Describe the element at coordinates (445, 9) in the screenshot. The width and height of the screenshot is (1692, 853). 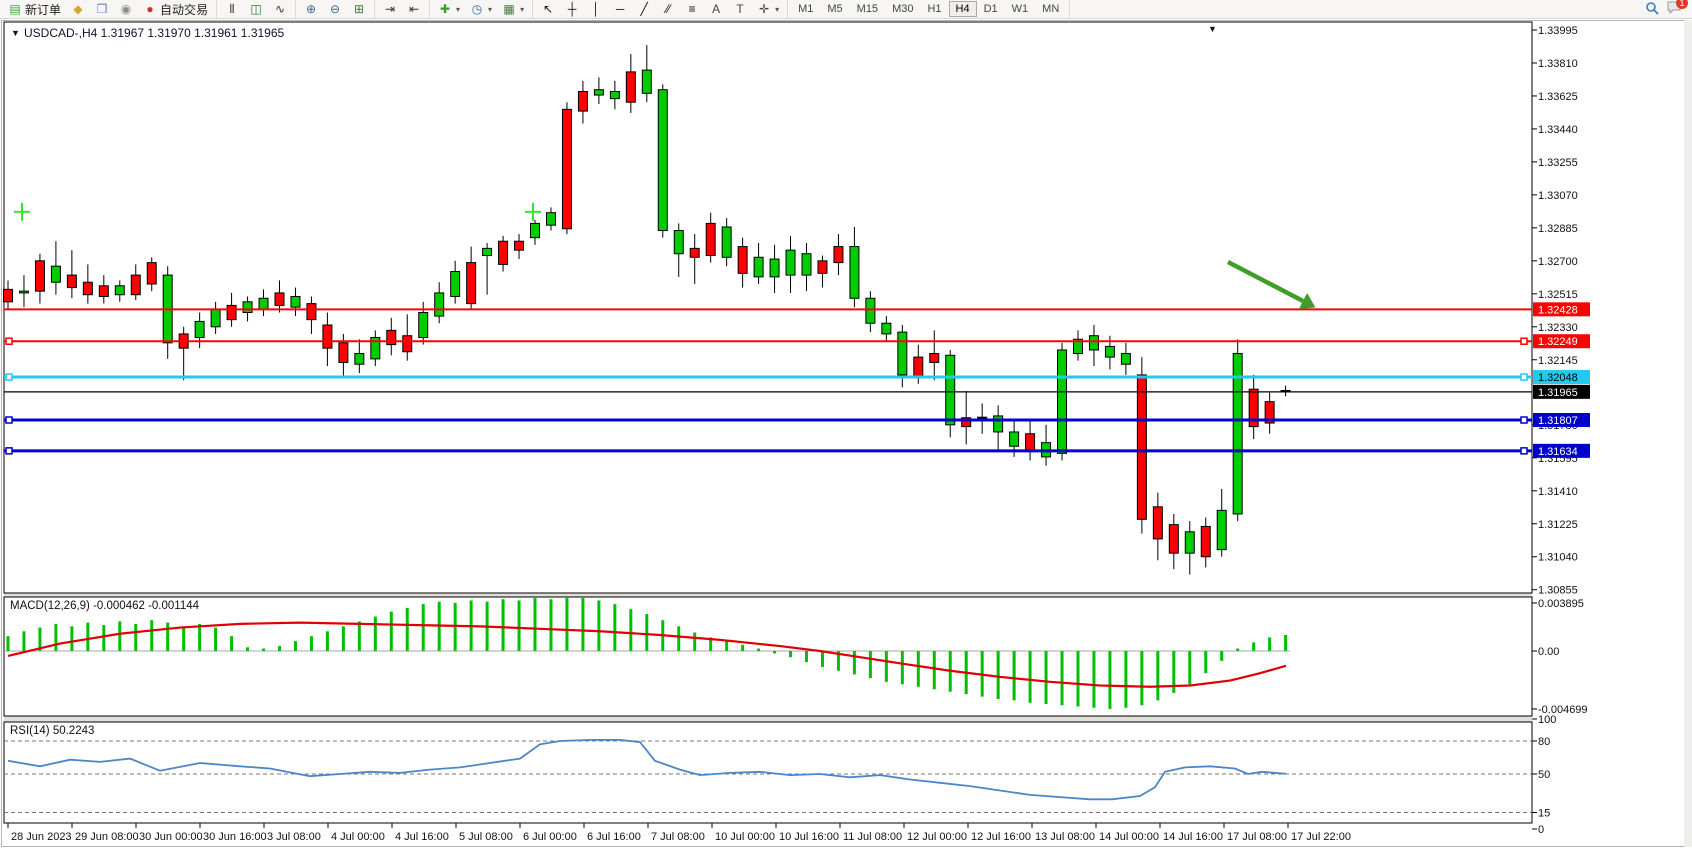
I see `indicator-plus-icon: ✚` at that location.